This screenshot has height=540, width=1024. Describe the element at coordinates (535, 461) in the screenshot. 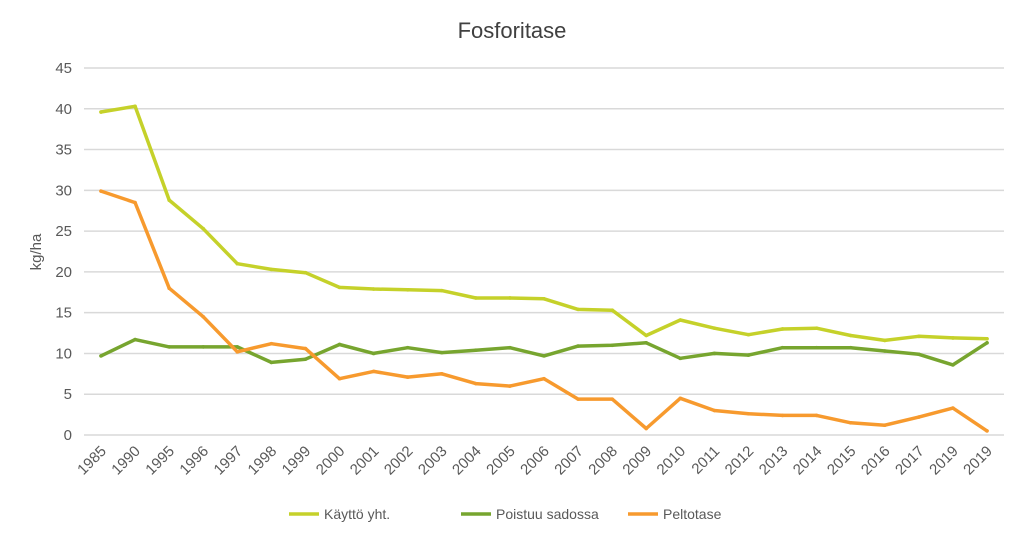

I see `x-tick-label: 2006` at that location.